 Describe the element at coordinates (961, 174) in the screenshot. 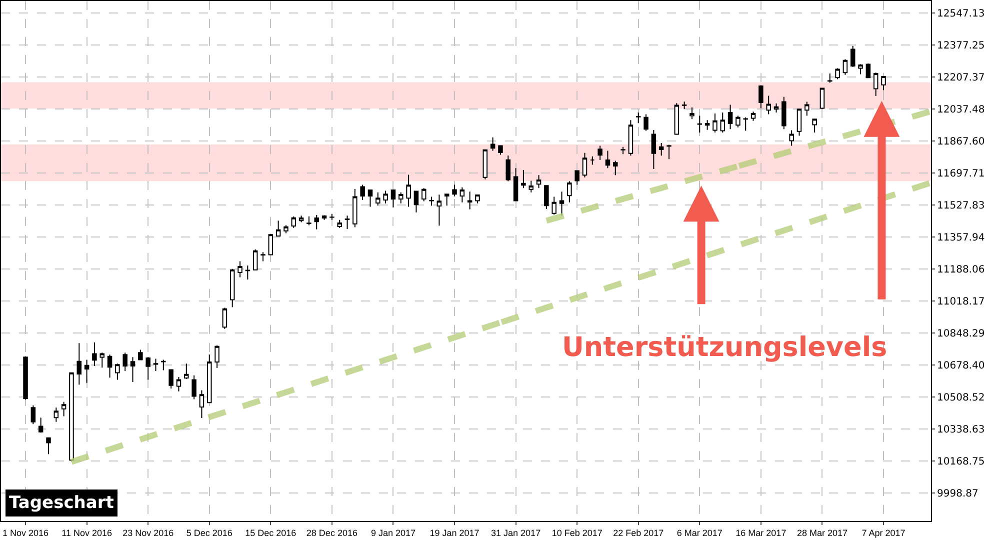

I see `y-tick-label: 11697.71` at that location.